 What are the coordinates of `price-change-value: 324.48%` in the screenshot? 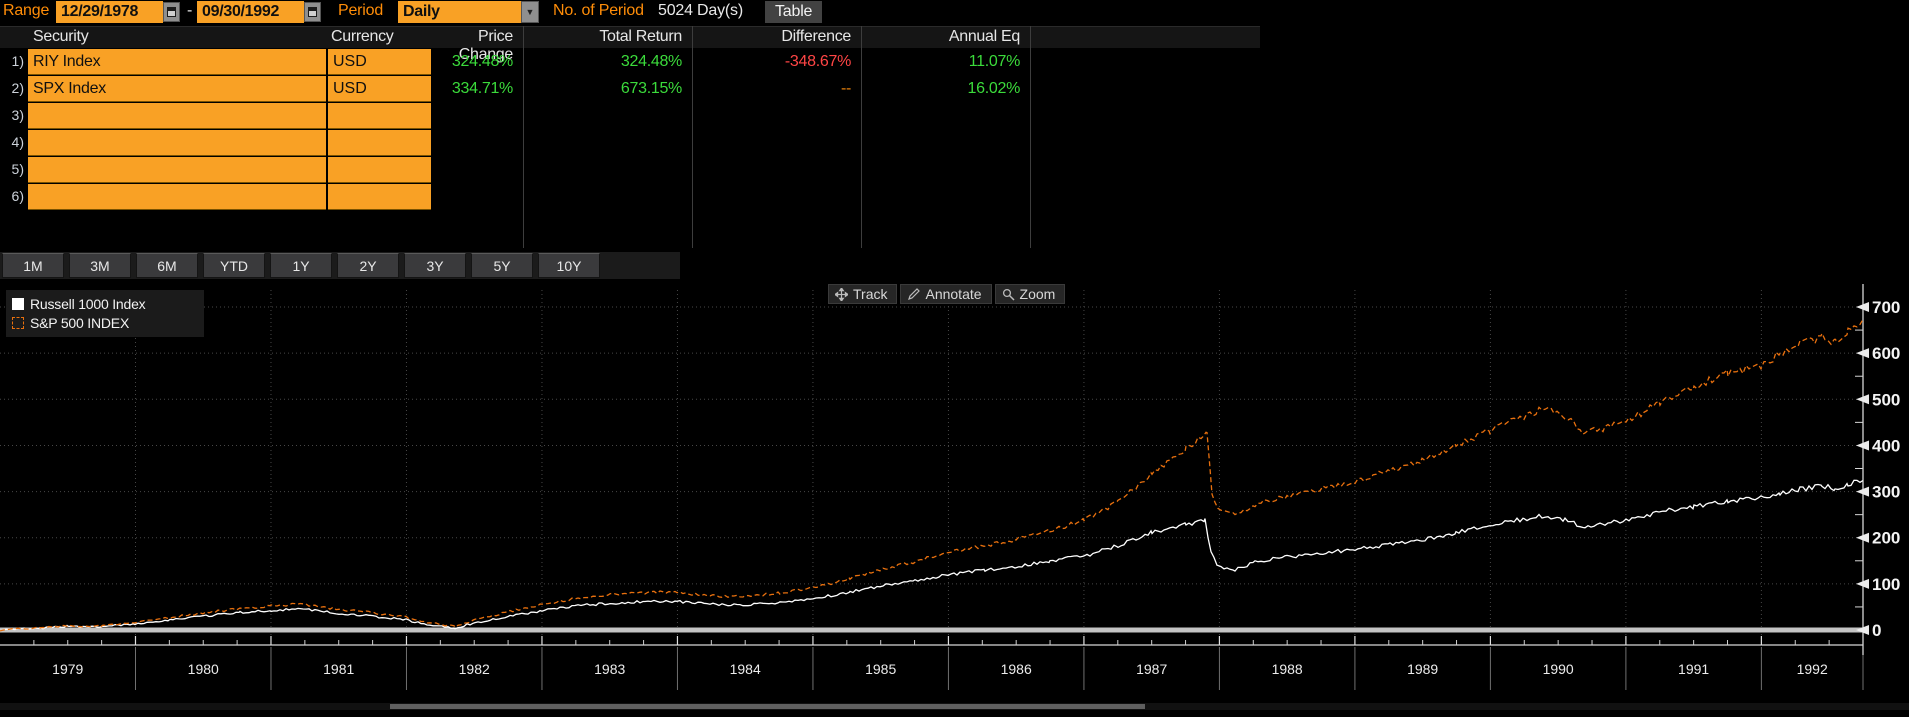 It's located at (482, 61).